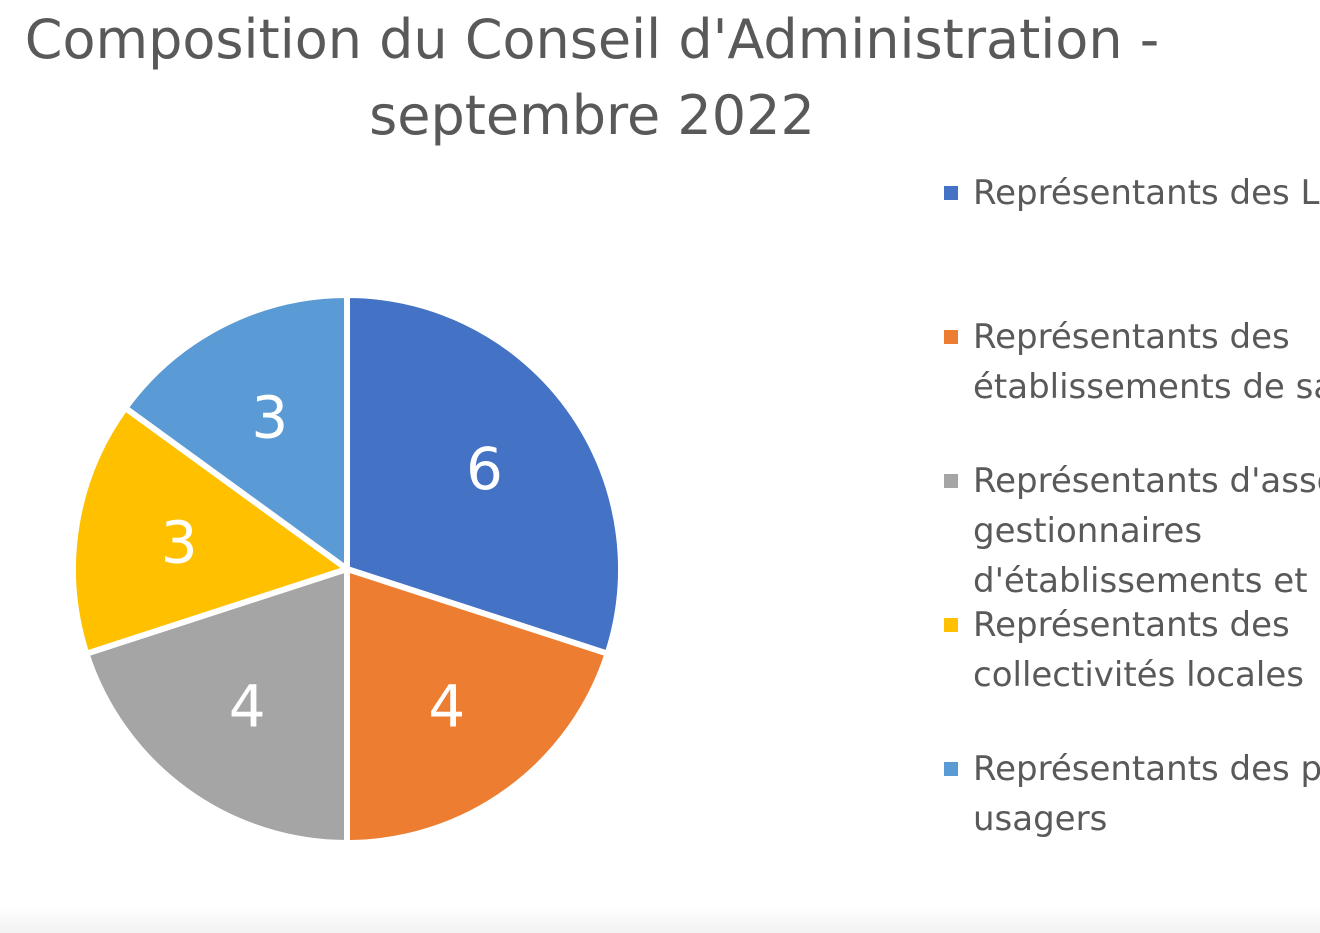 This screenshot has height=933, width=1320. What do you see at coordinates (660, 920) in the screenshot?
I see `bottom-strip` at bounding box center [660, 920].